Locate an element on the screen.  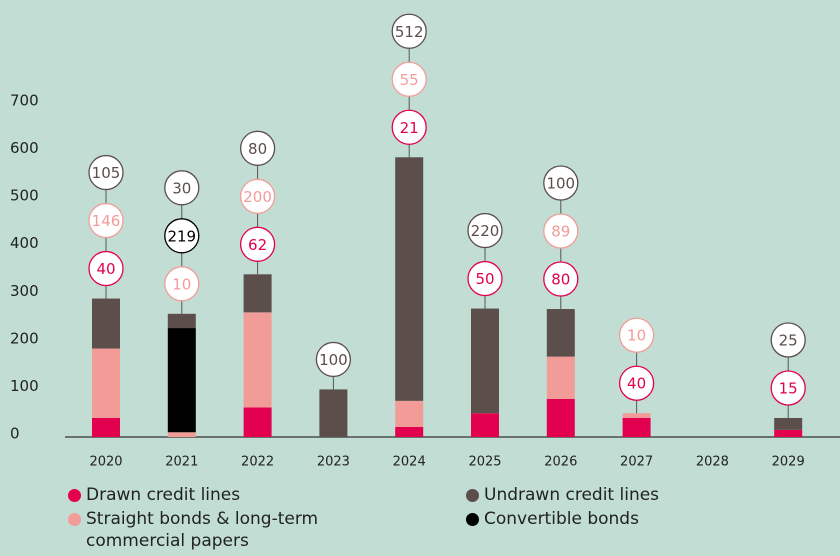
data-label: 21 is located at coordinates (409, 128).